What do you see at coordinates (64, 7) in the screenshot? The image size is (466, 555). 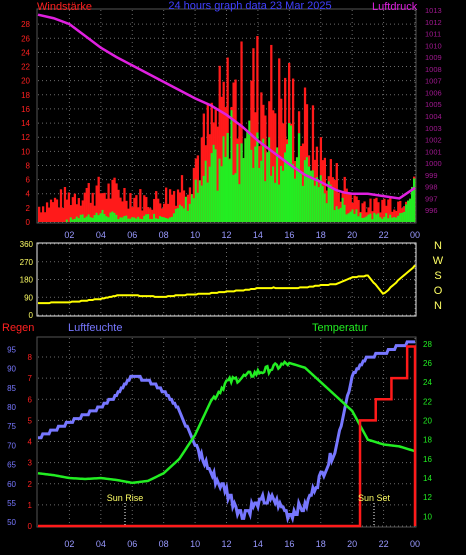 I see `wind-axis-title: Windstärke` at bounding box center [64, 7].